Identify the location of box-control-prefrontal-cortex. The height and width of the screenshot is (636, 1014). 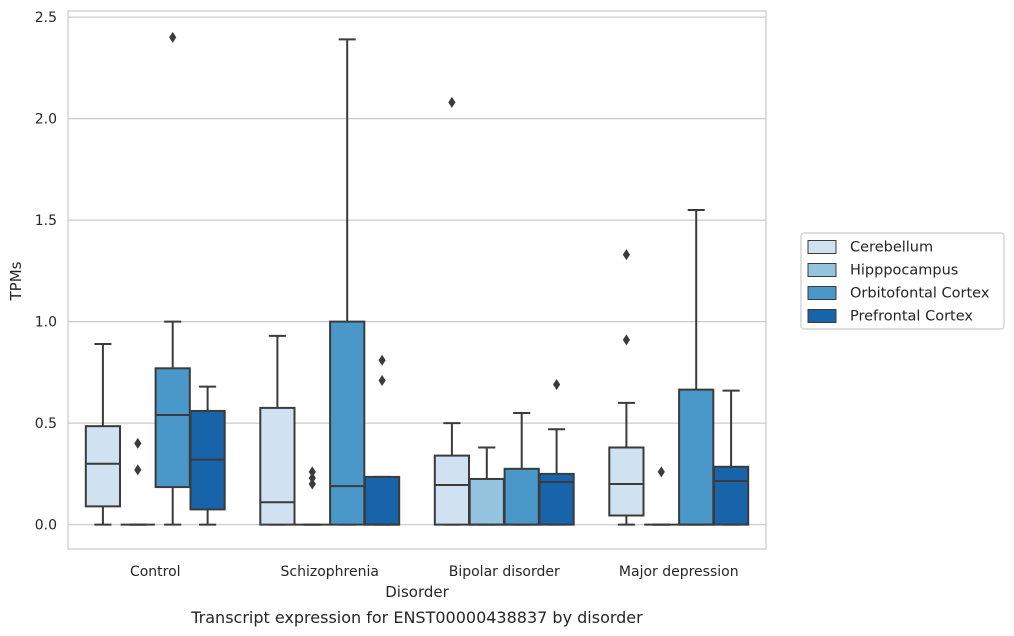
(207, 455).